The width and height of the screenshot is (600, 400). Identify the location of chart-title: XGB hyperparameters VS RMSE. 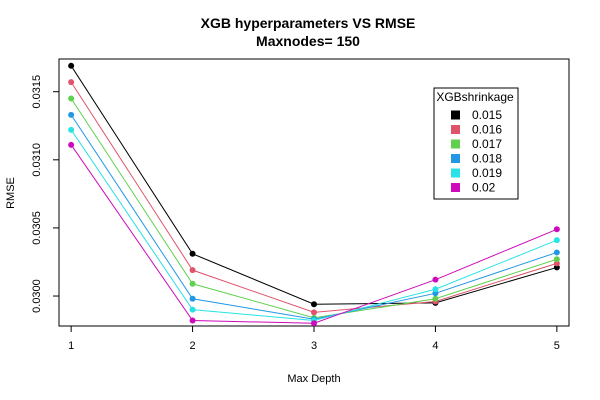
(308, 23).